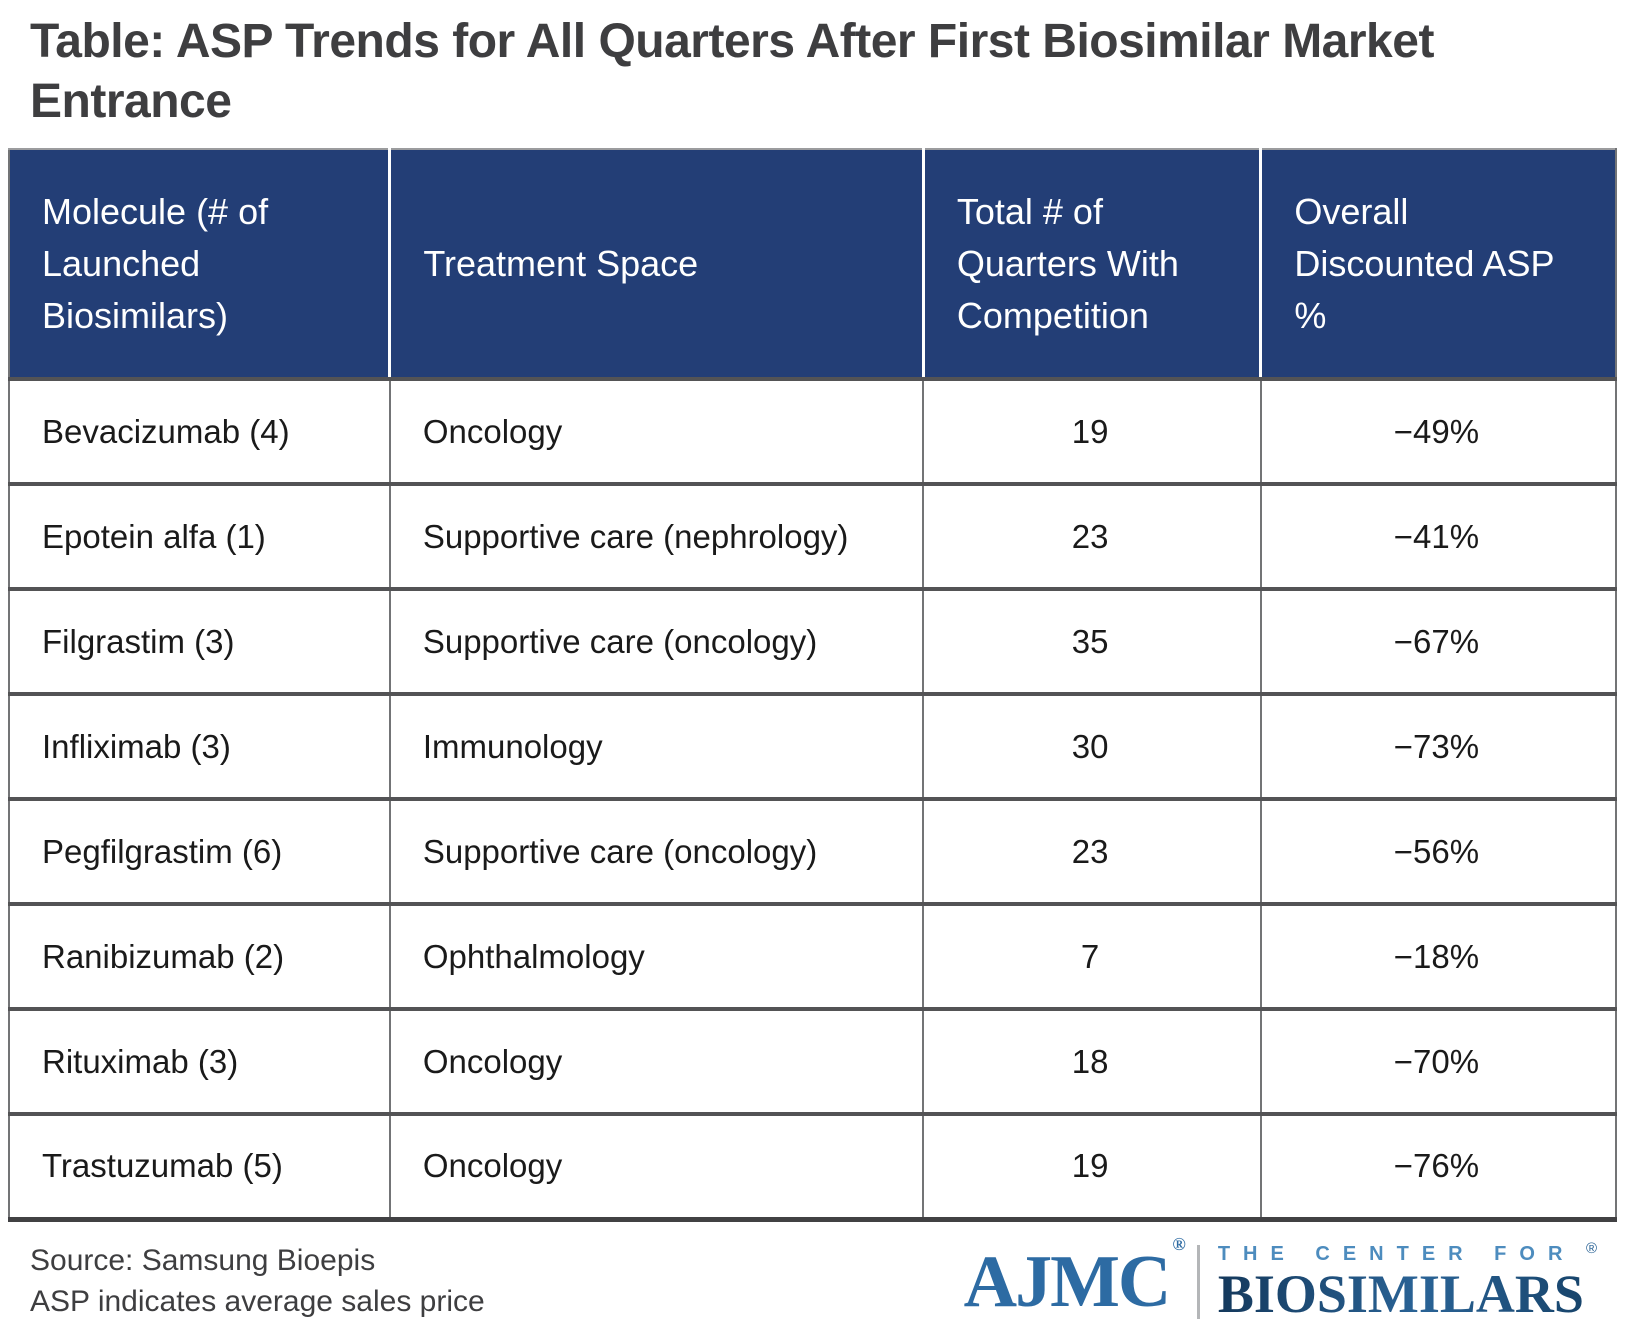 The image size is (1625, 1334). Describe the element at coordinates (257, 1301) in the screenshot. I see `asp-definition-line: ASP indicates average sales price` at that location.